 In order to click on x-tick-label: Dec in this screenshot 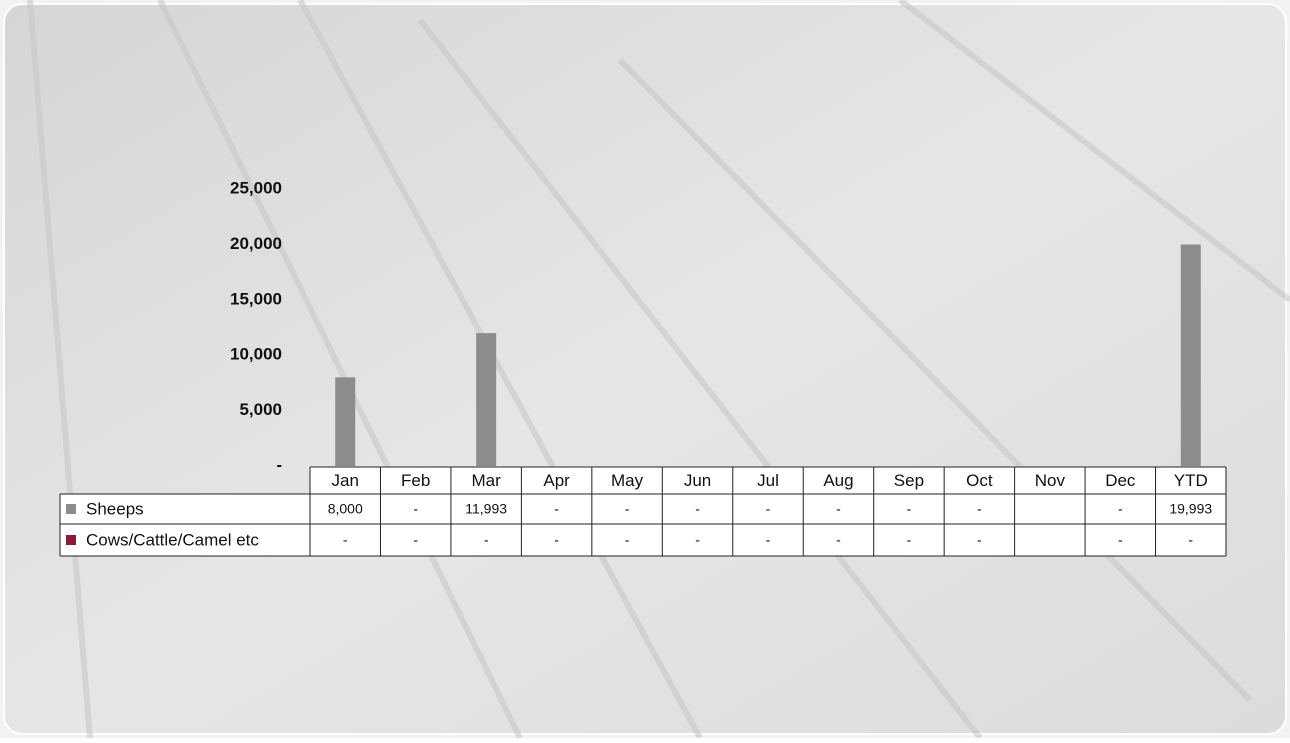, I will do `click(1120, 480)`.